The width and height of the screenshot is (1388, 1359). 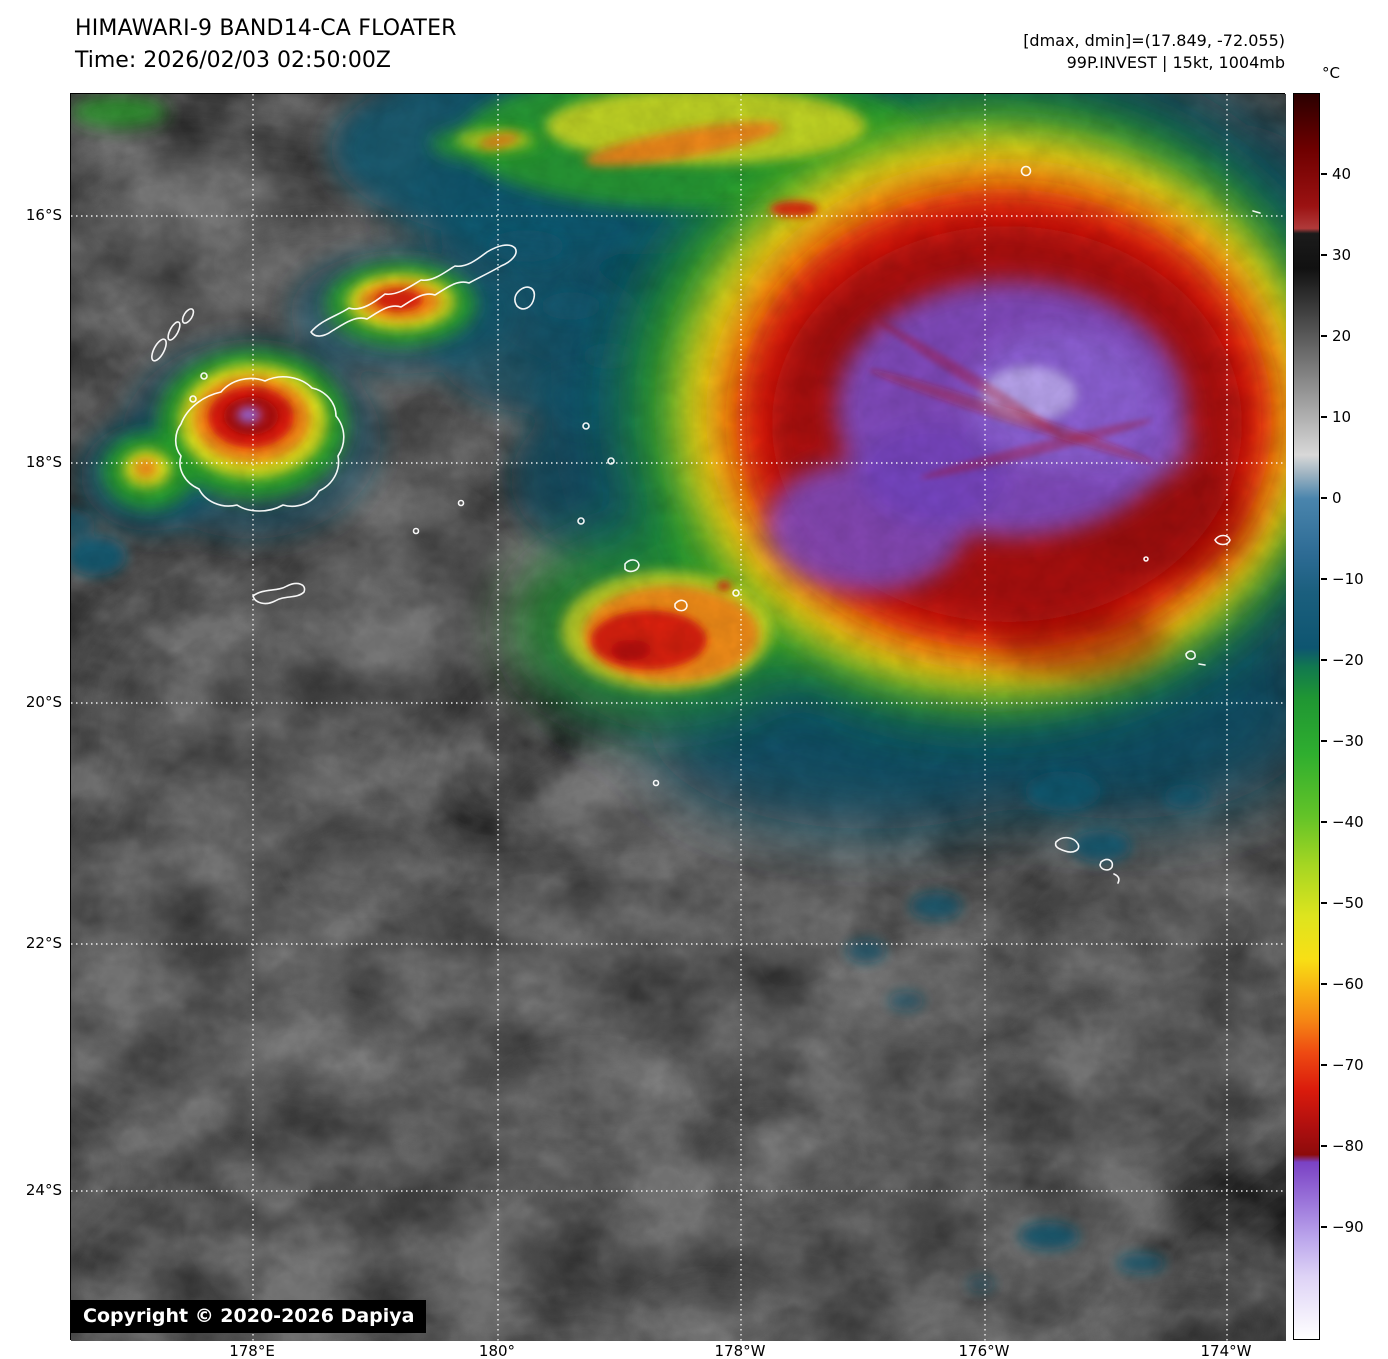 I want to click on colorbar-tick-40: 40, so click(x=1342, y=174).